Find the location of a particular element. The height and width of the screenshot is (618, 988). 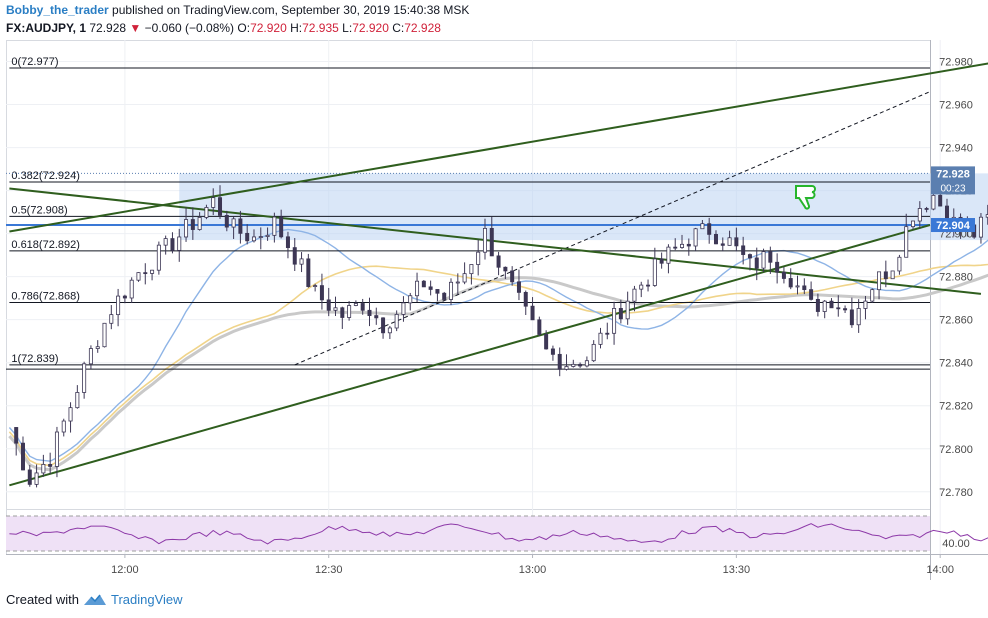

annotation-marks is located at coordinates (805, 197).